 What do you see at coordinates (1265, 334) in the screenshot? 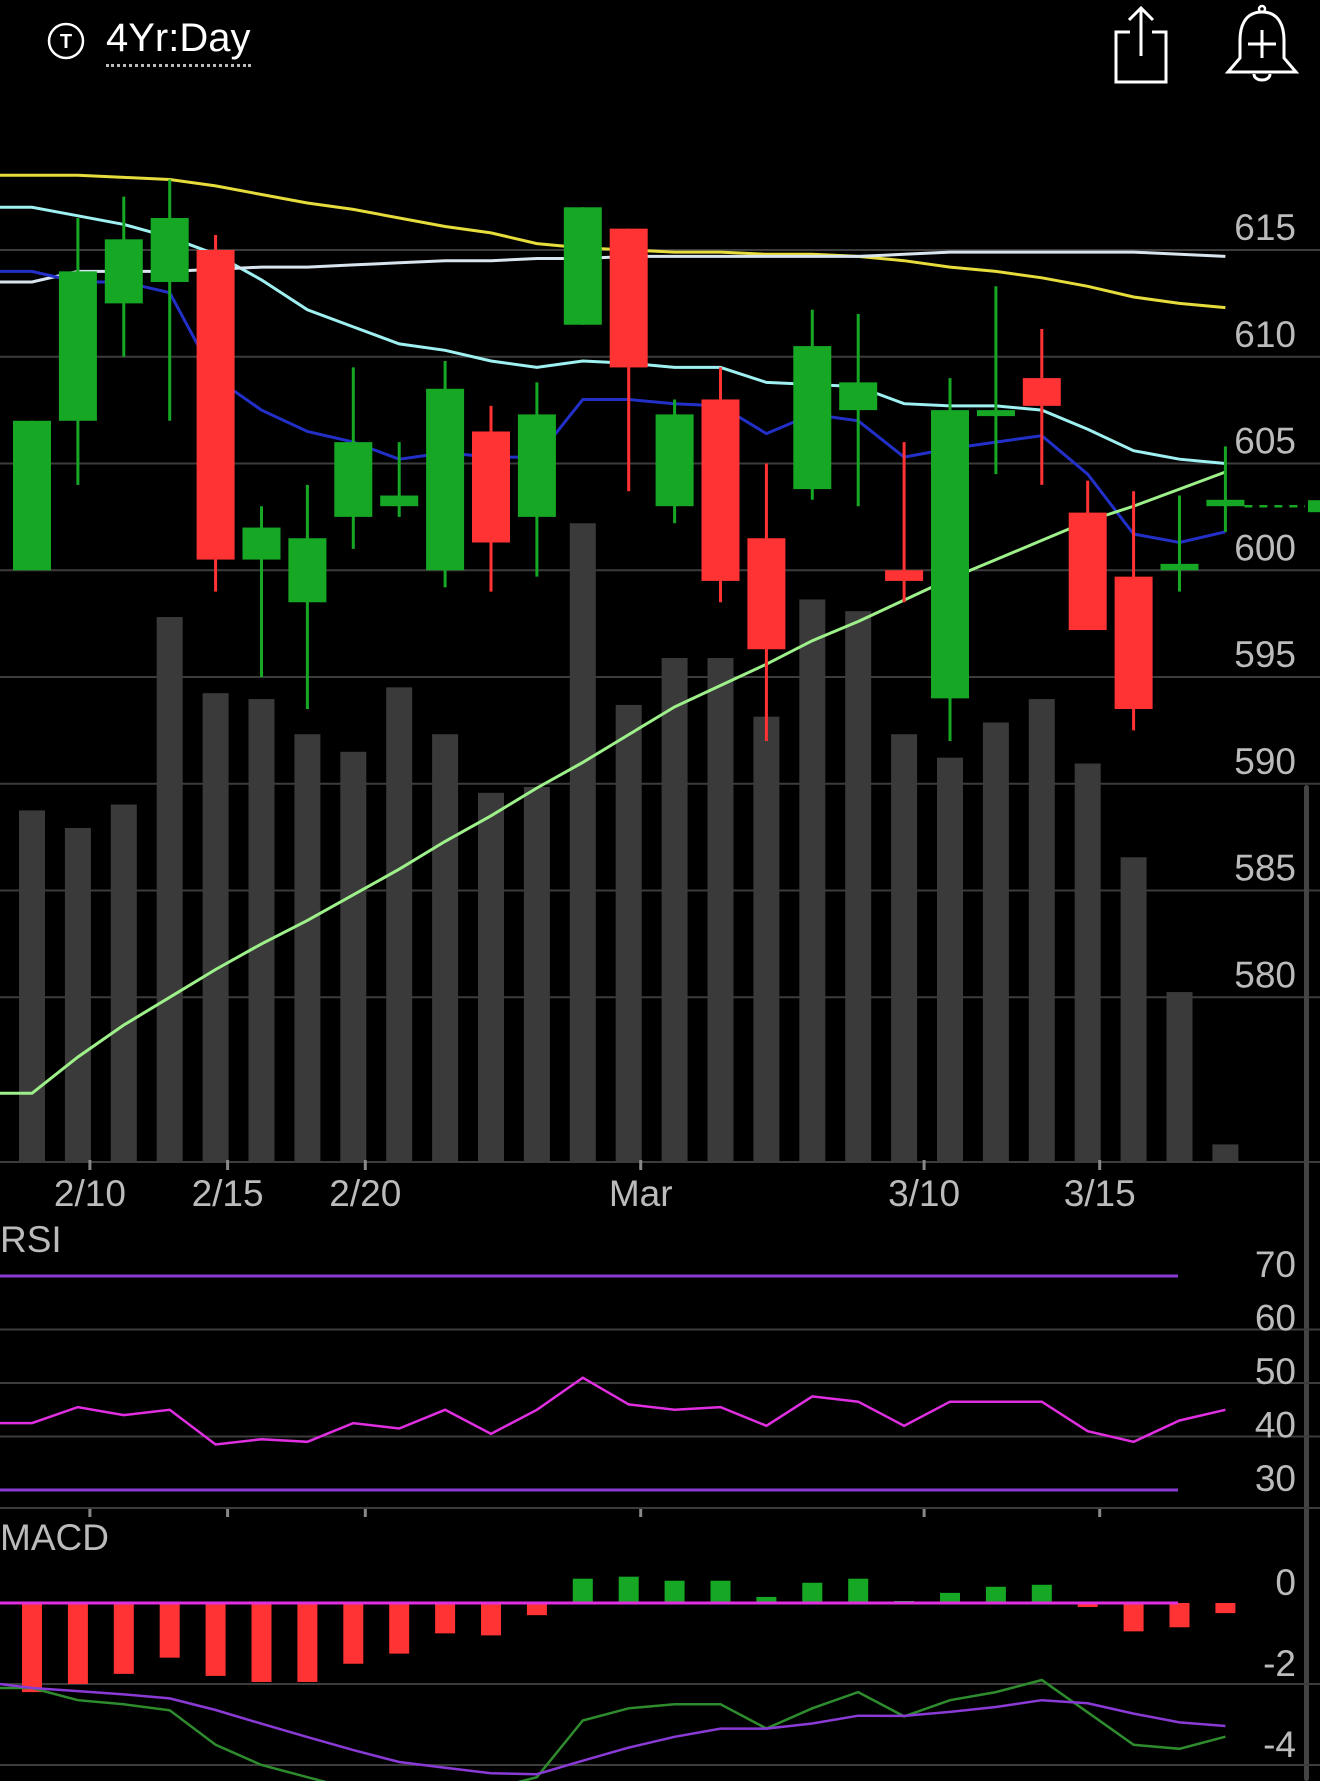
I see `price-tick-label: 610` at bounding box center [1265, 334].